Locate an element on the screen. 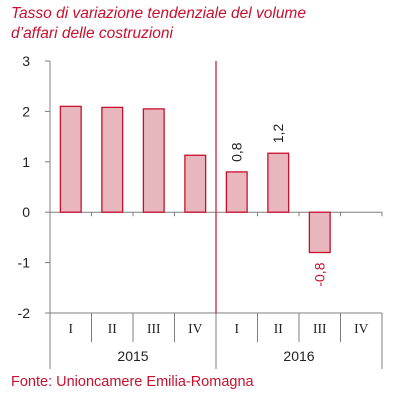 The image size is (400, 400). data-label: -0,8 is located at coordinates (320, 274).